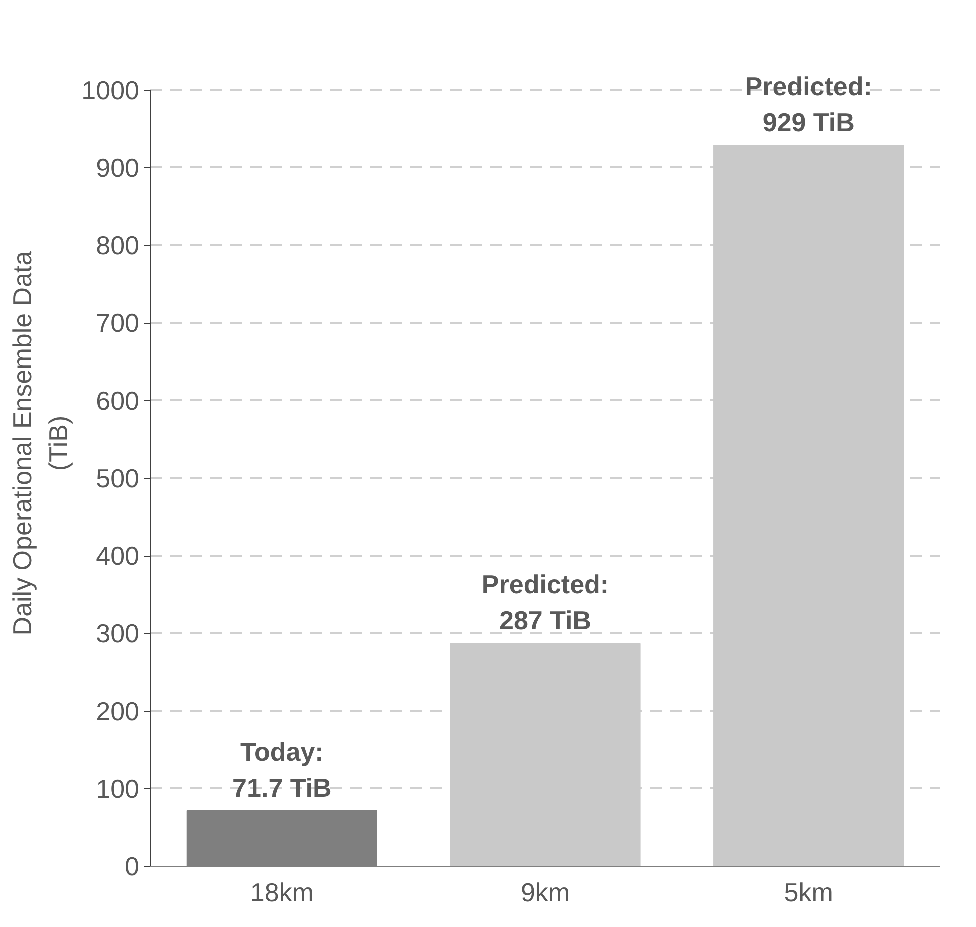  What do you see at coordinates (118, 633) in the screenshot?
I see `y-tick-label: 300` at bounding box center [118, 633].